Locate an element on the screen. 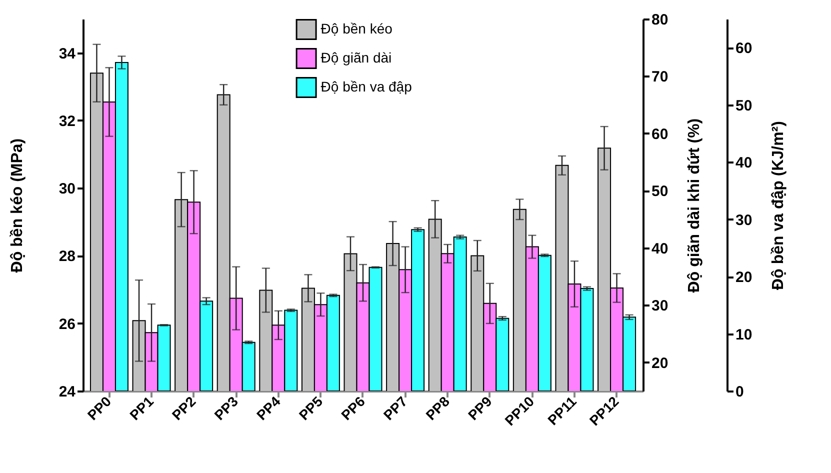  y2-tick-label: 80 is located at coordinates (660, 20).